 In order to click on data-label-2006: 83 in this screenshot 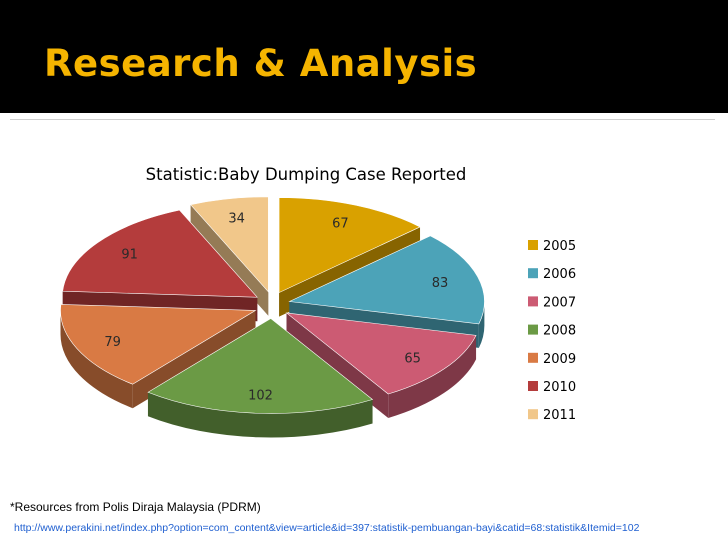, I will do `click(440, 283)`.